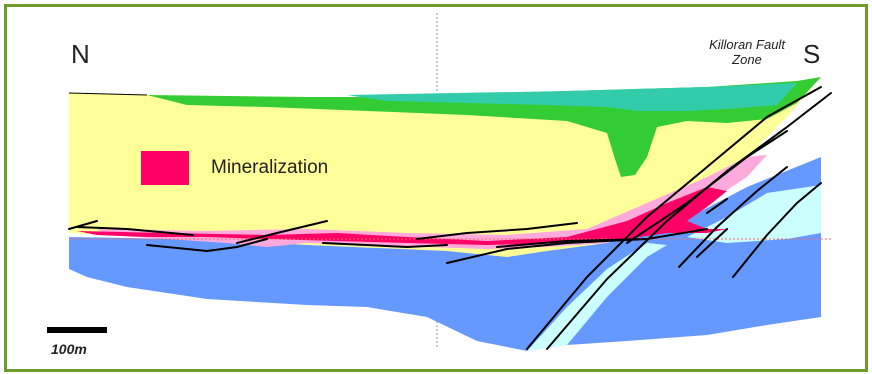  I want to click on legend-mineralization-label: Mineralization, so click(270, 167).